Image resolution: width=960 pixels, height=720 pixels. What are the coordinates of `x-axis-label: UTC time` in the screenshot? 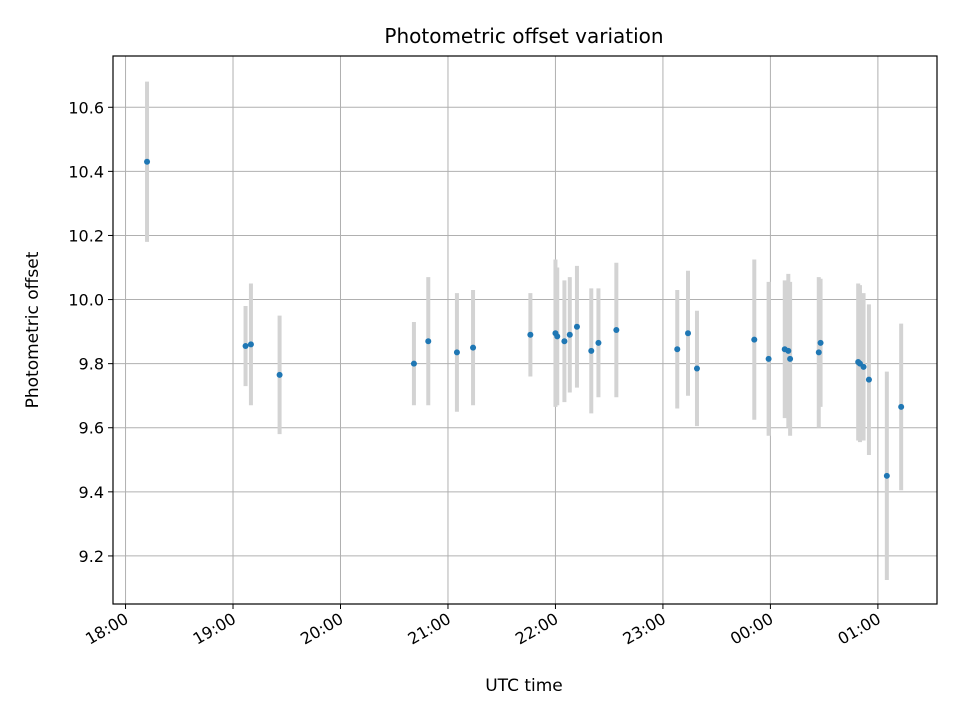 It's located at (524, 686).